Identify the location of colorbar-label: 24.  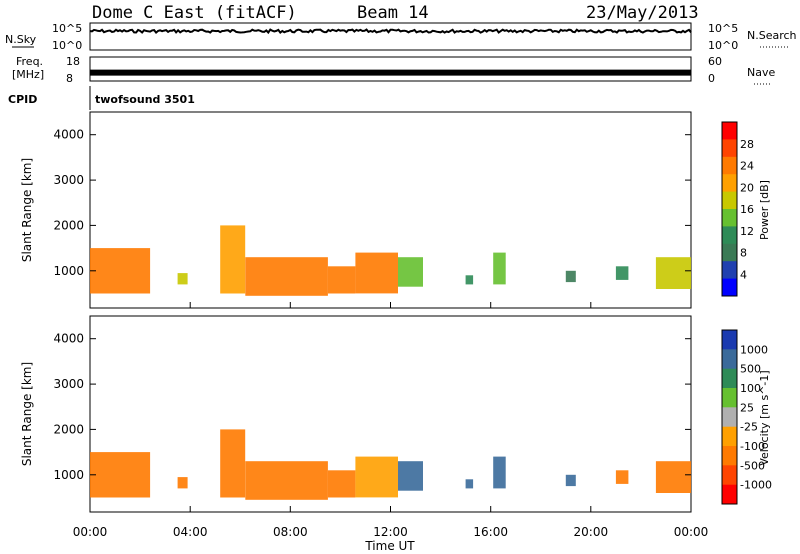
(747, 166).